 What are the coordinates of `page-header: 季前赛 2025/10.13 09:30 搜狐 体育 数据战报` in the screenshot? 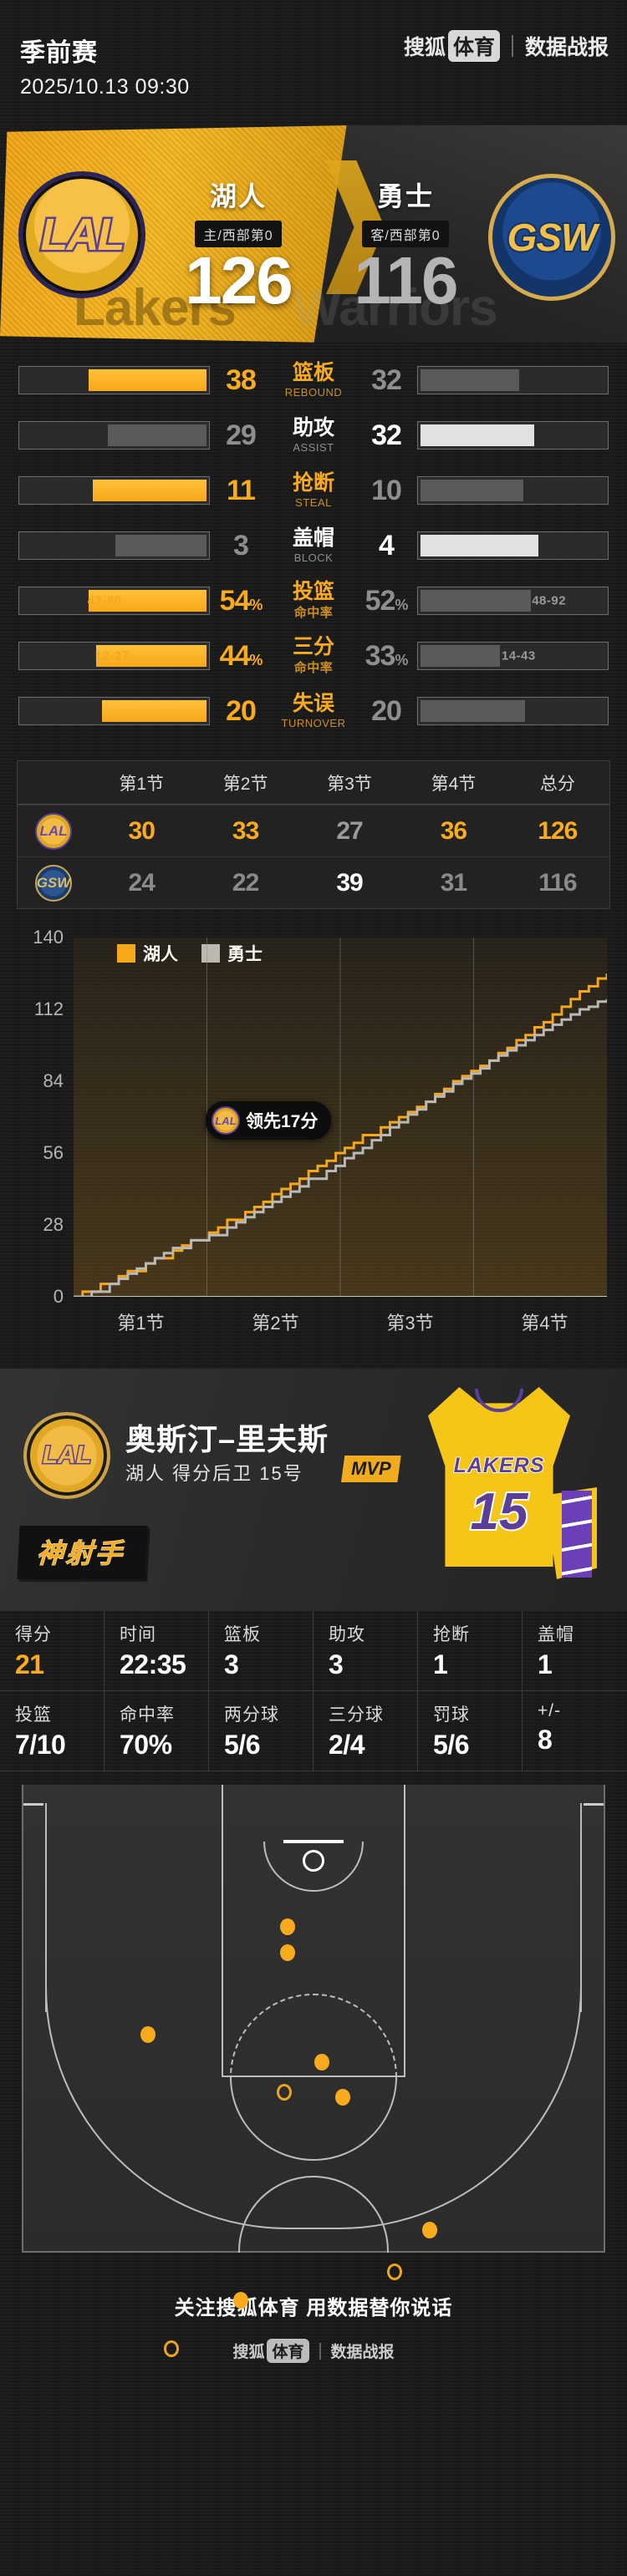 It's located at (313, 63).